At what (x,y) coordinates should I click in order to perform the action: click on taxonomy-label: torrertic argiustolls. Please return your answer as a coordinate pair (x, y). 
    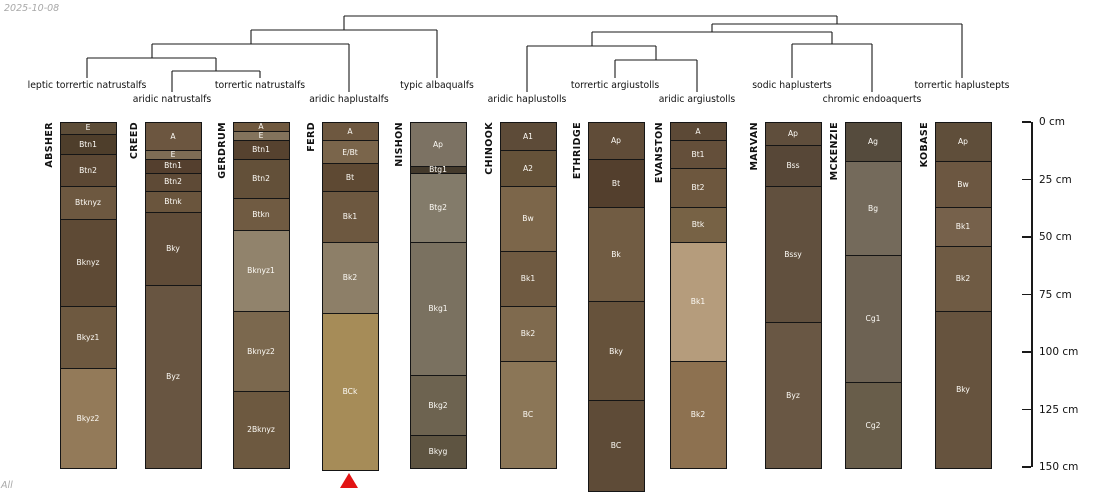
    Looking at the image, I should click on (615, 85).